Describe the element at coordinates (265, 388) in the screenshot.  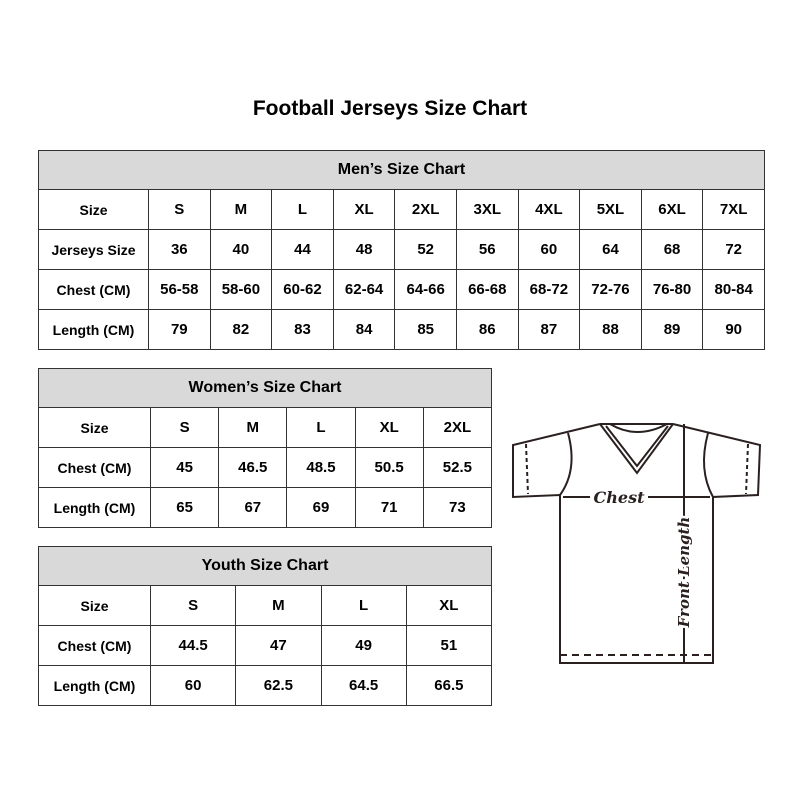
I see `women-table-heading: Women’s Size Chart` at that location.